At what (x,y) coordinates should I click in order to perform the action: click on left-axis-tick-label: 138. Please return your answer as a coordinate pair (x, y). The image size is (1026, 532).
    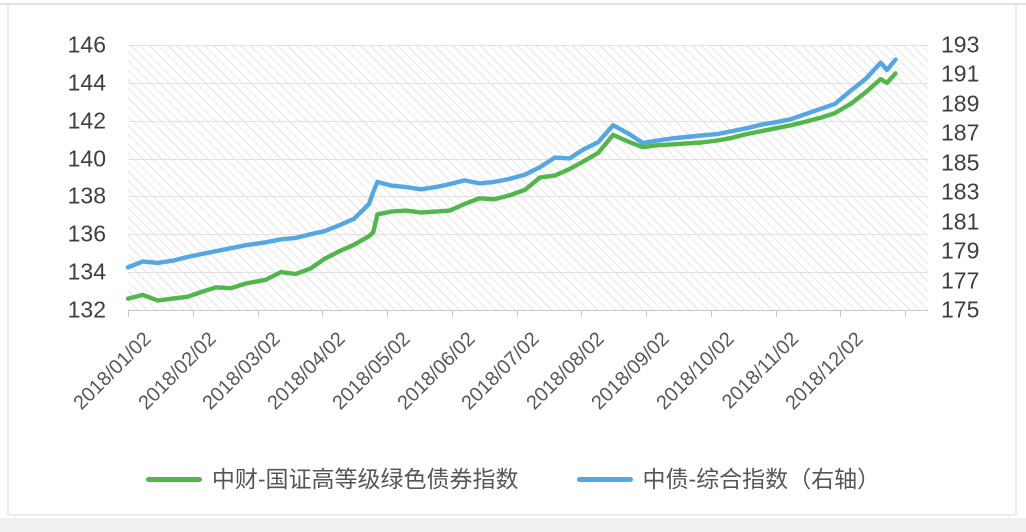
    Looking at the image, I should click on (86, 195).